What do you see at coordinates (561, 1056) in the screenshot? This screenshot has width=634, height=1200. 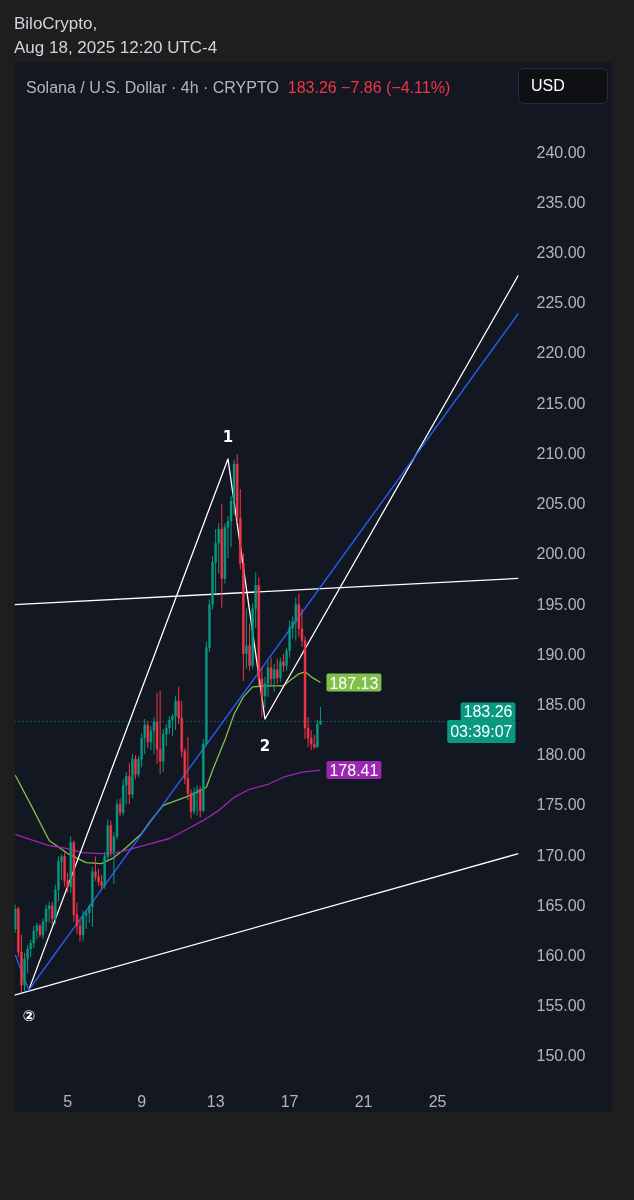 I see `y-tick-label: 150.00` at bounding box center [561, 1056].